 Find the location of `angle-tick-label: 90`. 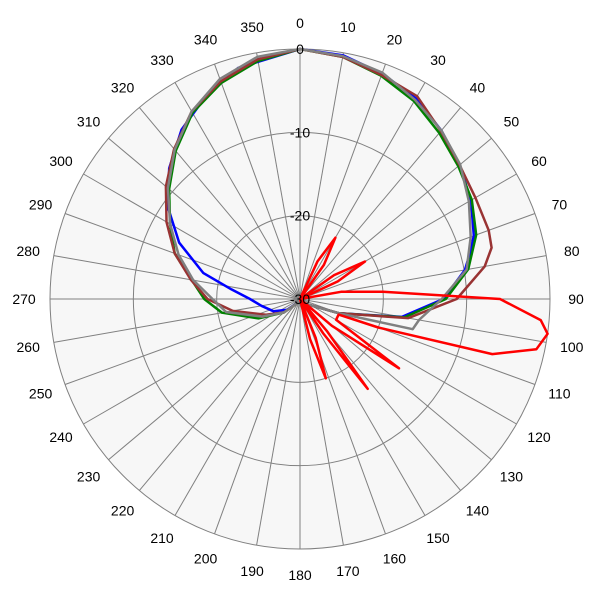

angle-tick-label: 90 is located at coordinates (576, 299).